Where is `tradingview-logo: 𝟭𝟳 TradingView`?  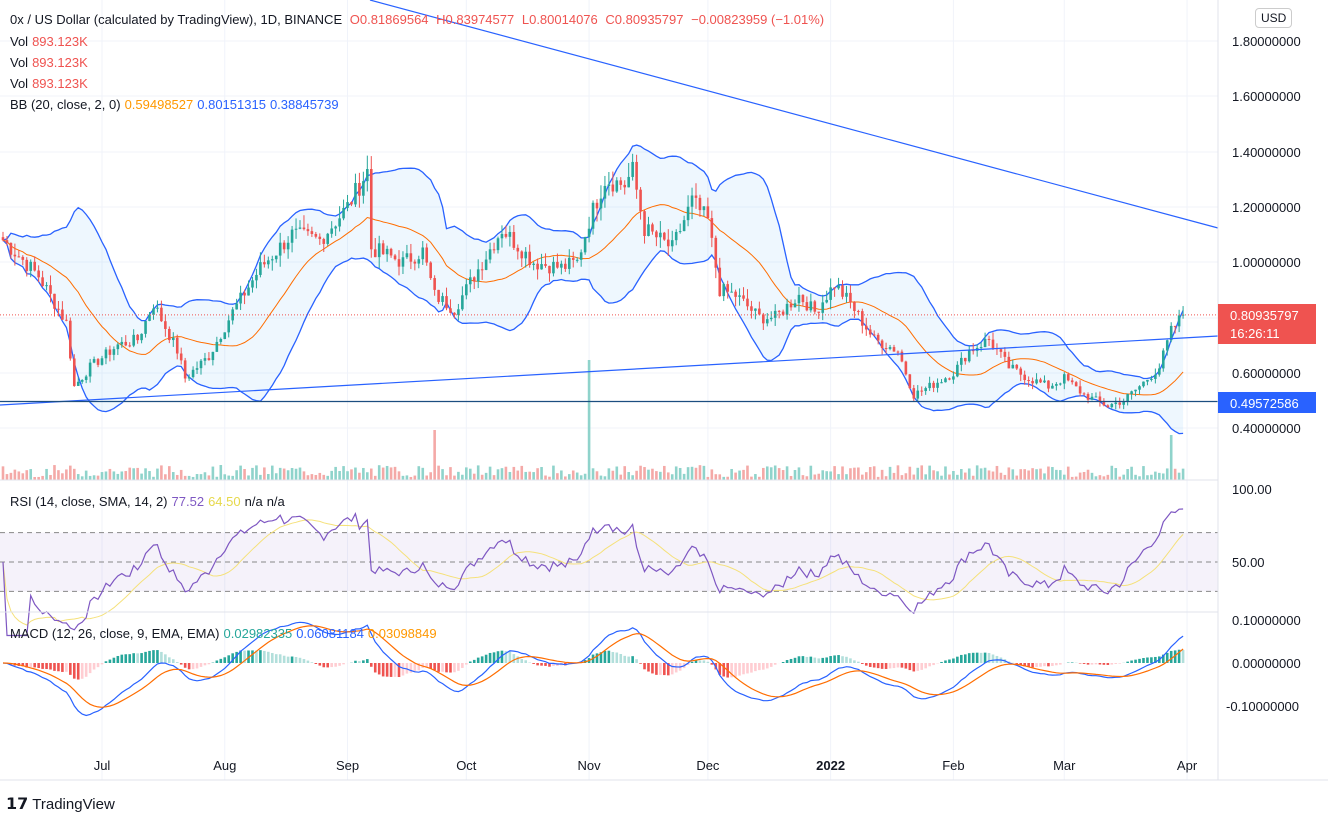 tradingview-logo: 𝟭𝟳 TradingView is located at coordinates (60, 804).